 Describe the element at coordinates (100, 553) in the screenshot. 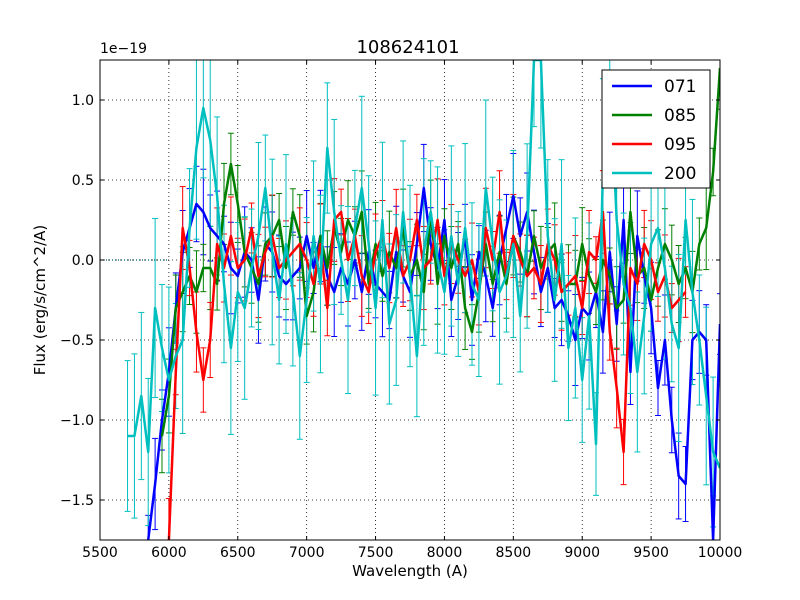

I see `x-tick-label: 5500` at that location.